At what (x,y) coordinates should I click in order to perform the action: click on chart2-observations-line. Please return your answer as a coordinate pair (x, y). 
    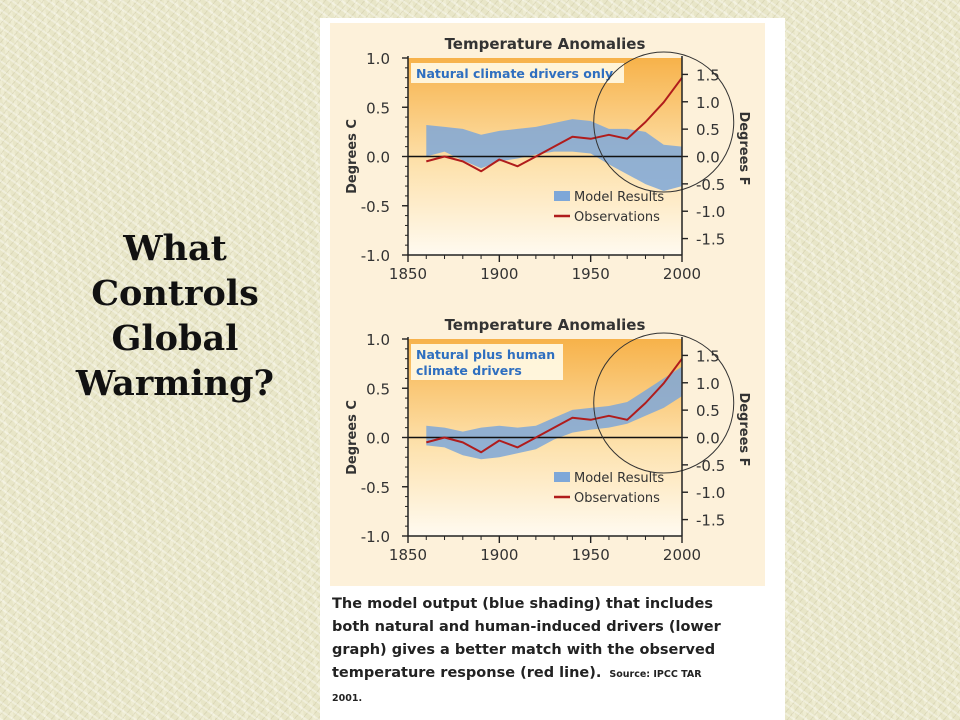
    Looking at the image, I should click on (554, 406).